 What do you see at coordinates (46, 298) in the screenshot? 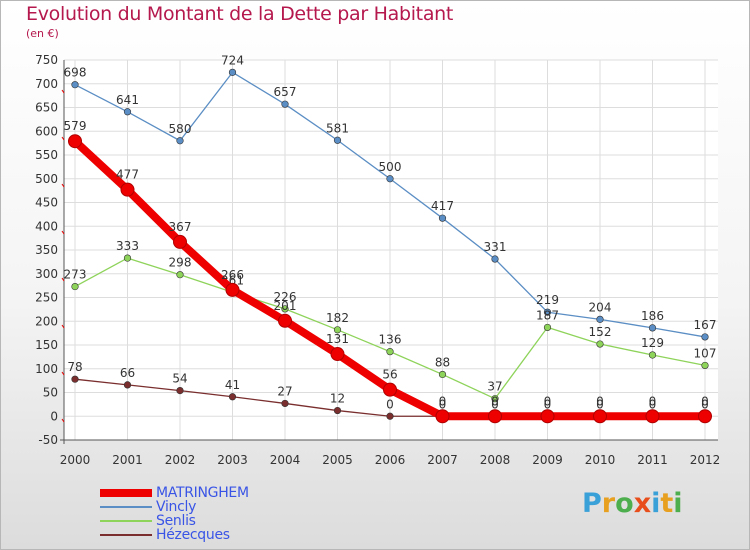
I see `y-tick-label: 250` at bounding box center [46, 298].